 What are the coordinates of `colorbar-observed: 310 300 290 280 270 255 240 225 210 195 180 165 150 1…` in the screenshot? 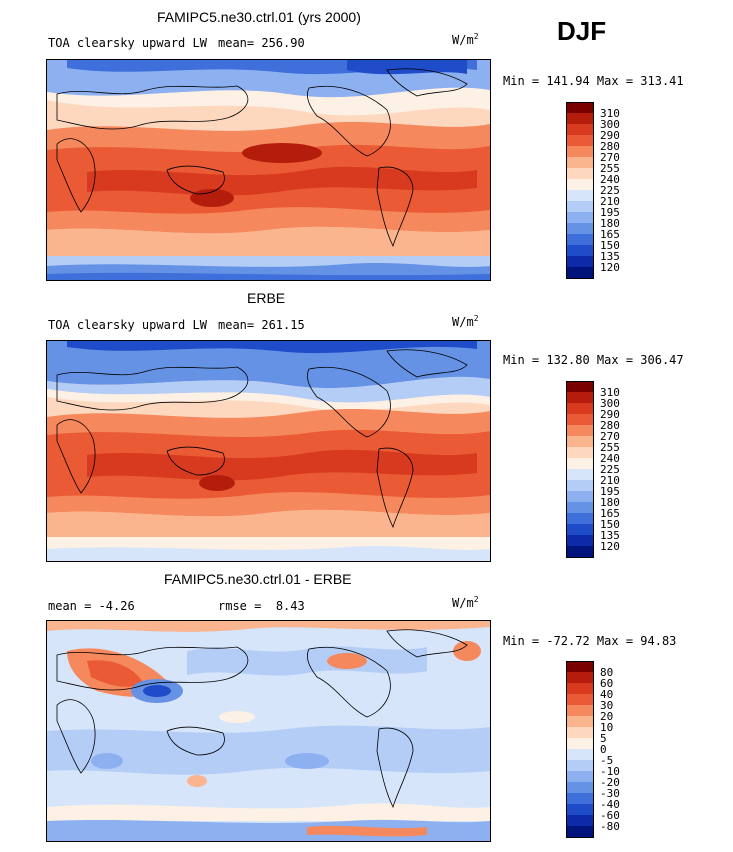 It's located at (606, 469).